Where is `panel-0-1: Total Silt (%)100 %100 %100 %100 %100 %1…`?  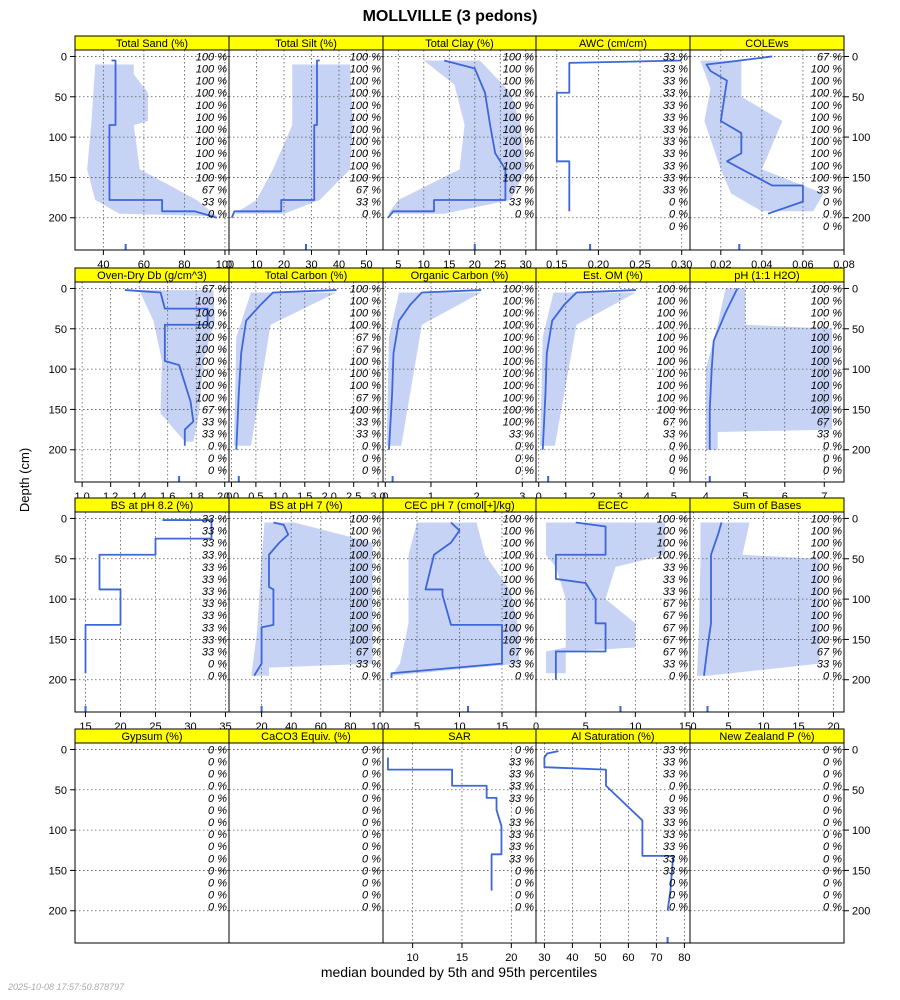
panel-0-1: Total Silt (%)100 %100 %100 %100 %100 %1… is located at coordinates (305, 153).